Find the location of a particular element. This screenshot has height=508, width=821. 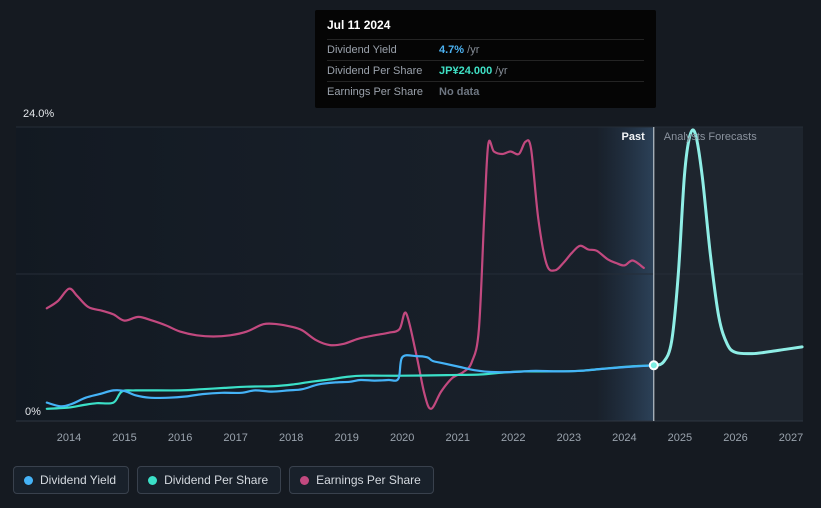

legend-label: Dividend Yield is located at coordinates (78, 480).